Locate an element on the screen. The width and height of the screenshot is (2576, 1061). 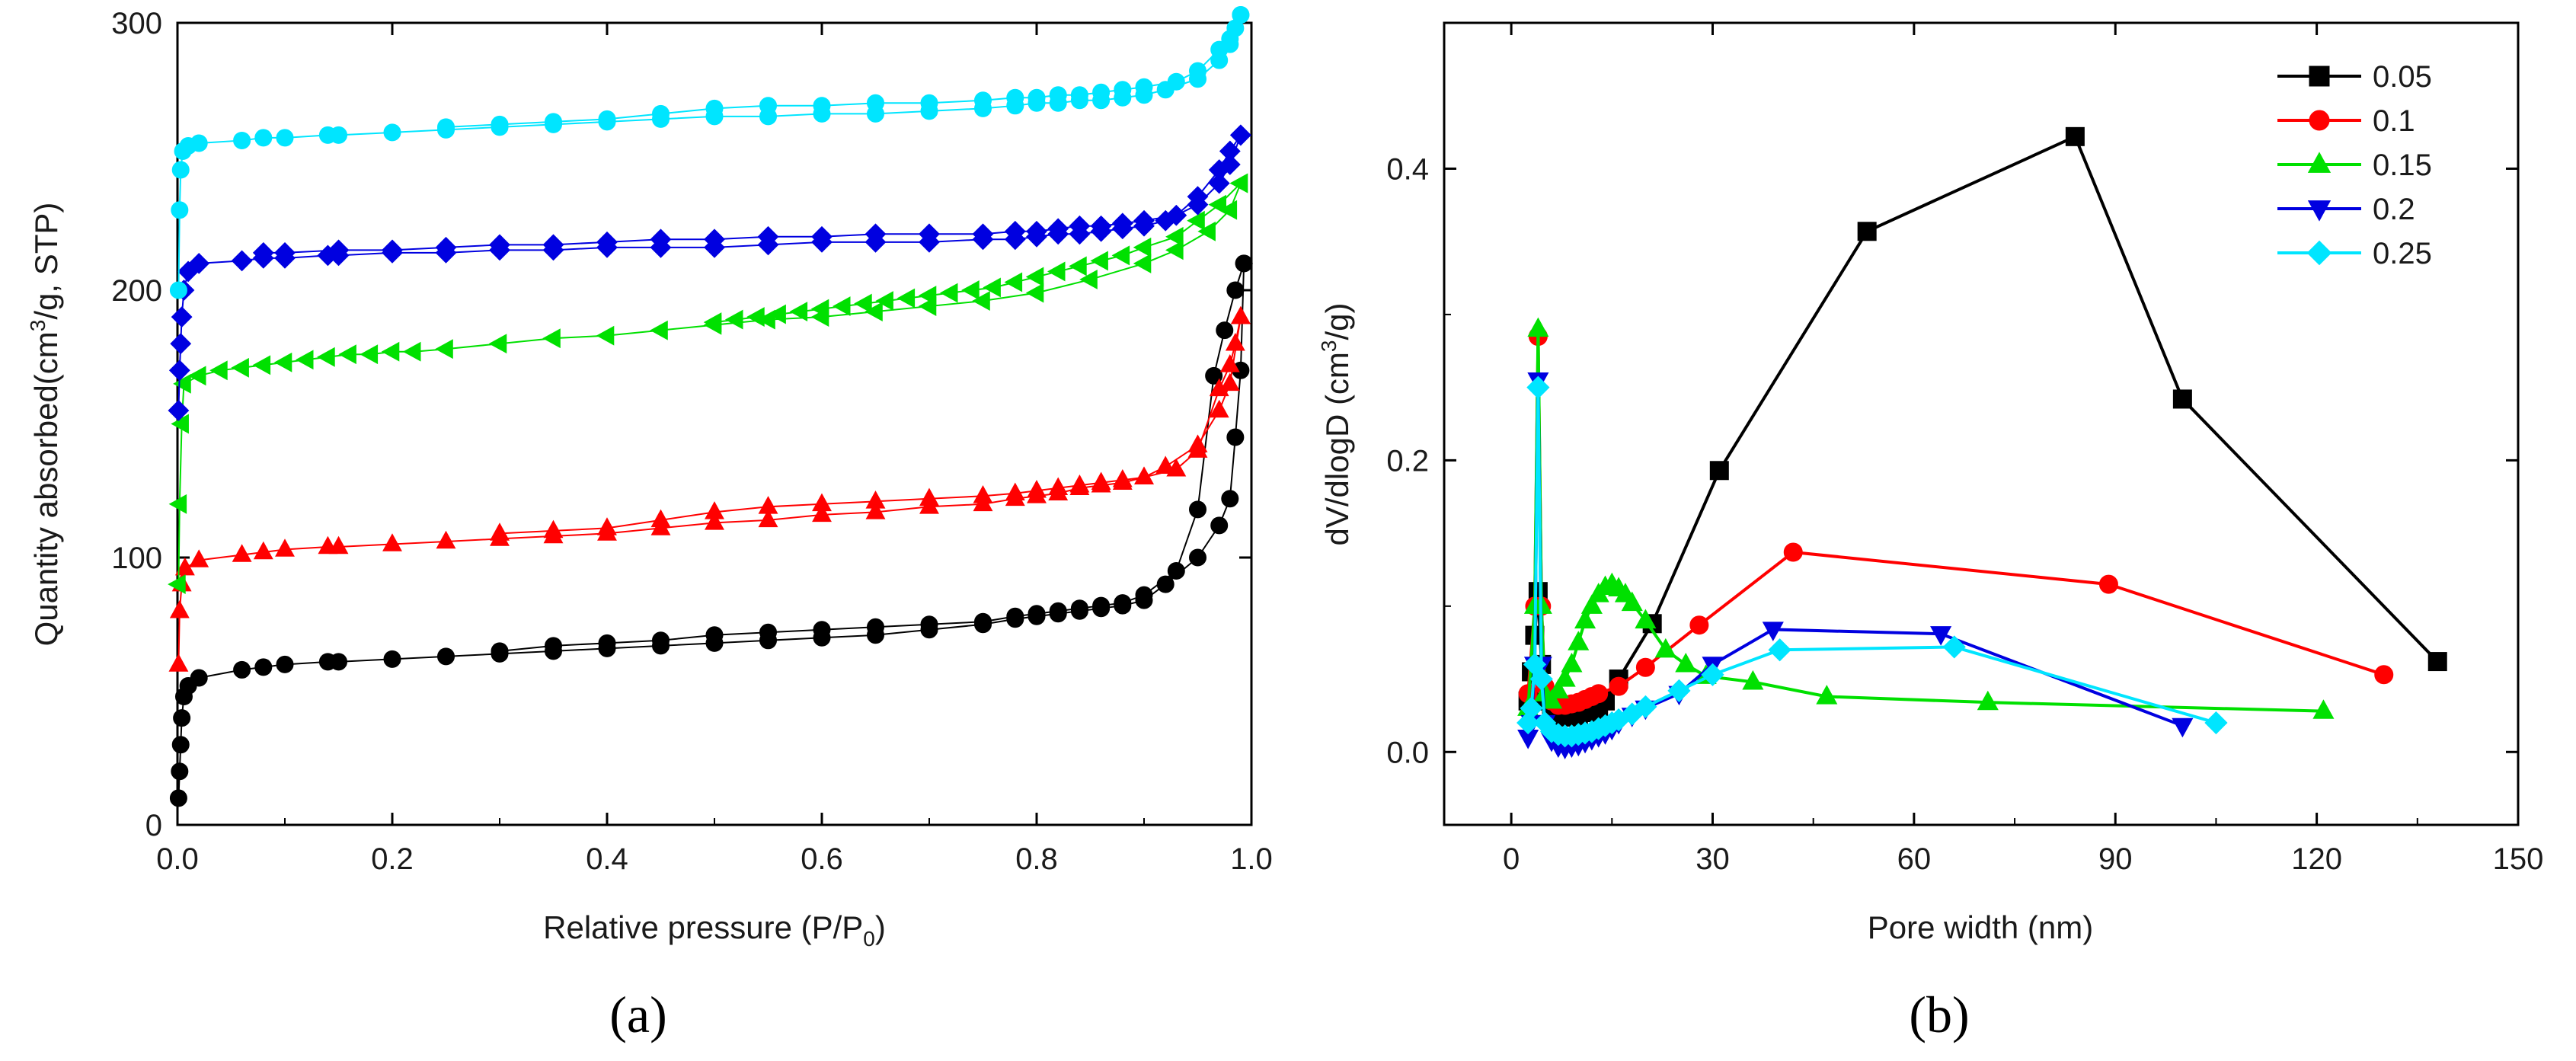
panel-a-adsorption-line-0.1 is located at coordinates (710, 490).